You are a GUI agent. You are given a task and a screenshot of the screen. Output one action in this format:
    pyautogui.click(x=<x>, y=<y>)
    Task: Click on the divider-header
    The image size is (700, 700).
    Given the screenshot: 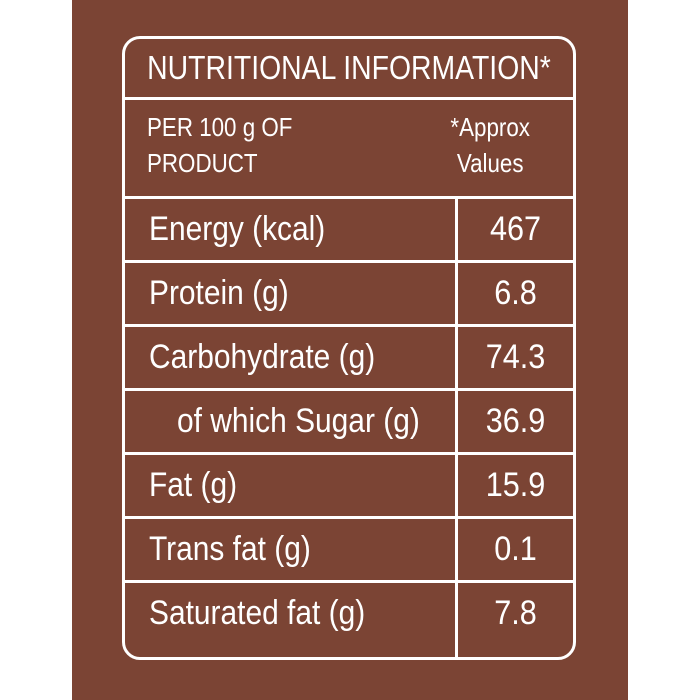 What is the action you would take?
    pyautogui.click(x=349, y=197)
    